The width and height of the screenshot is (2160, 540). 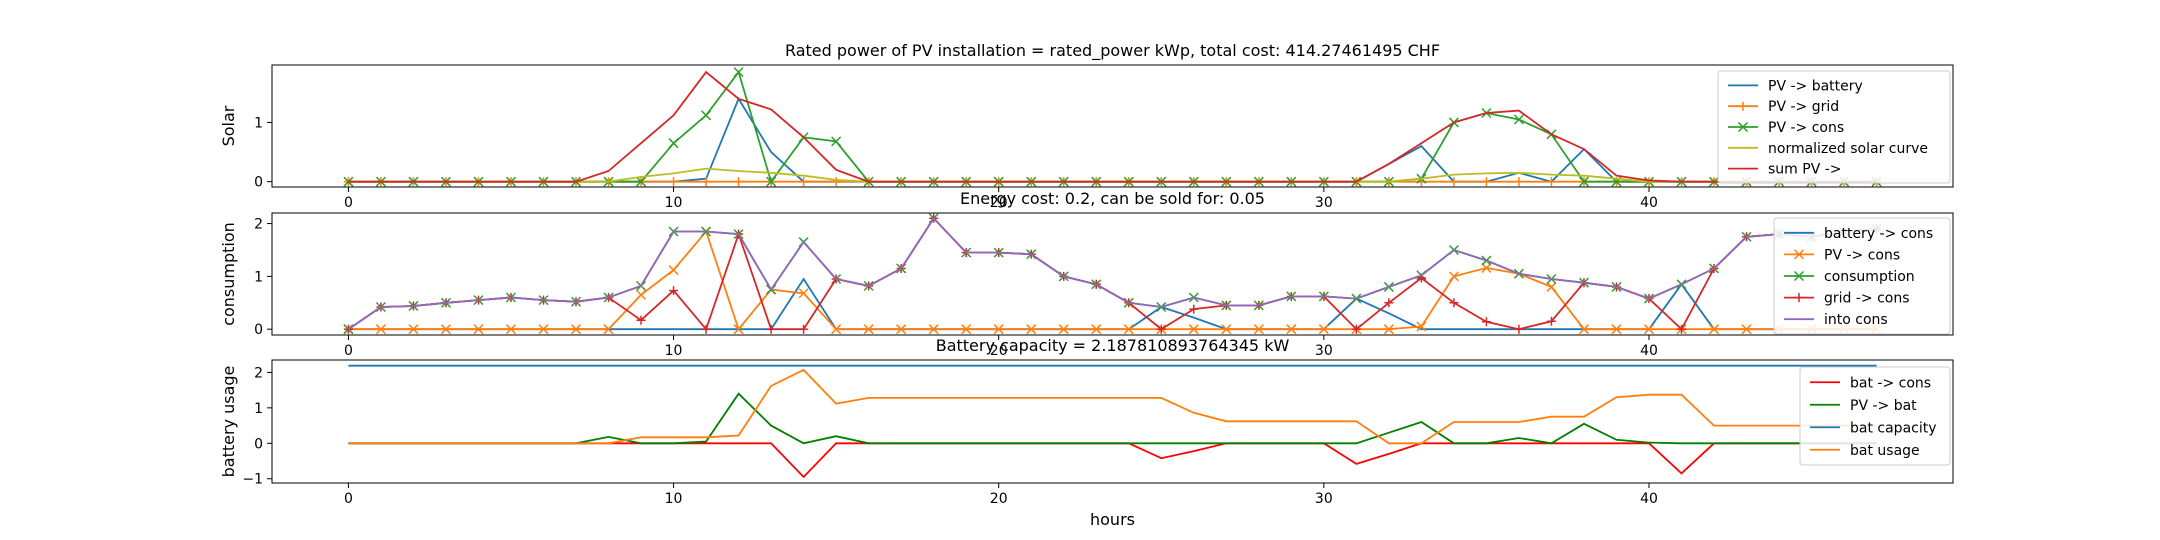 I want to click on legend-label: bat usage, so click(x=1885, y=451).